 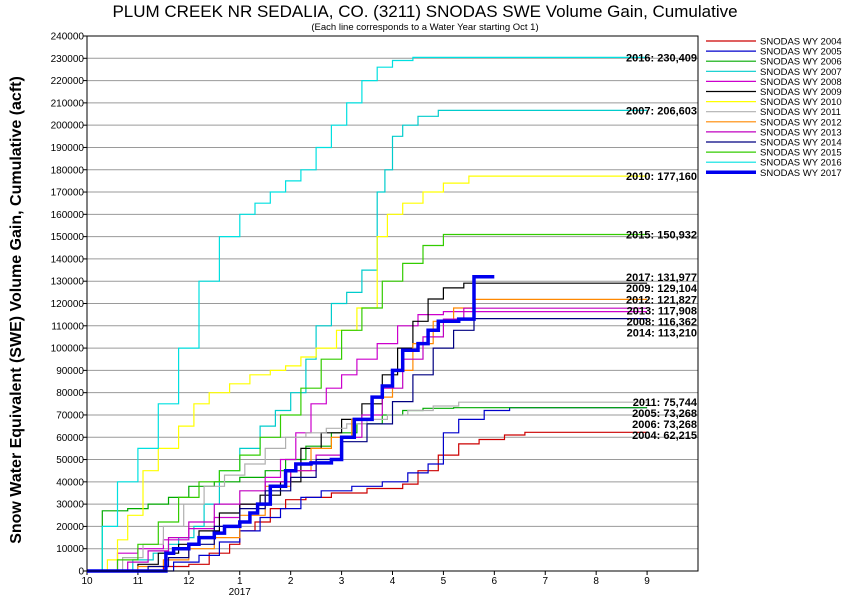 What do you see at coordinates (81, 572) in the screenshot?
I see `y-tick-label: 0` at bounding box center [81, 572].